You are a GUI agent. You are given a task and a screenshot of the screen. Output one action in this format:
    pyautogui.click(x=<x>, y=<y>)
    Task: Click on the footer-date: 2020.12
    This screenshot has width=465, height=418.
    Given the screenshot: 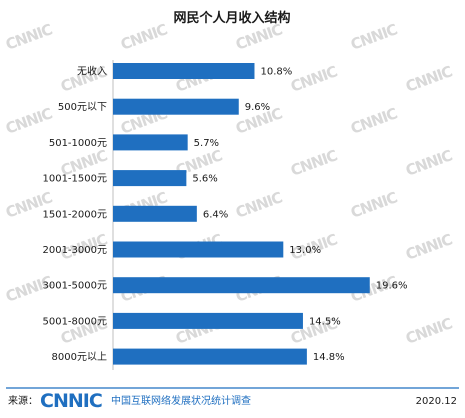 What is the action you would take?
    pyautogui.click(x=436, y=401)
    